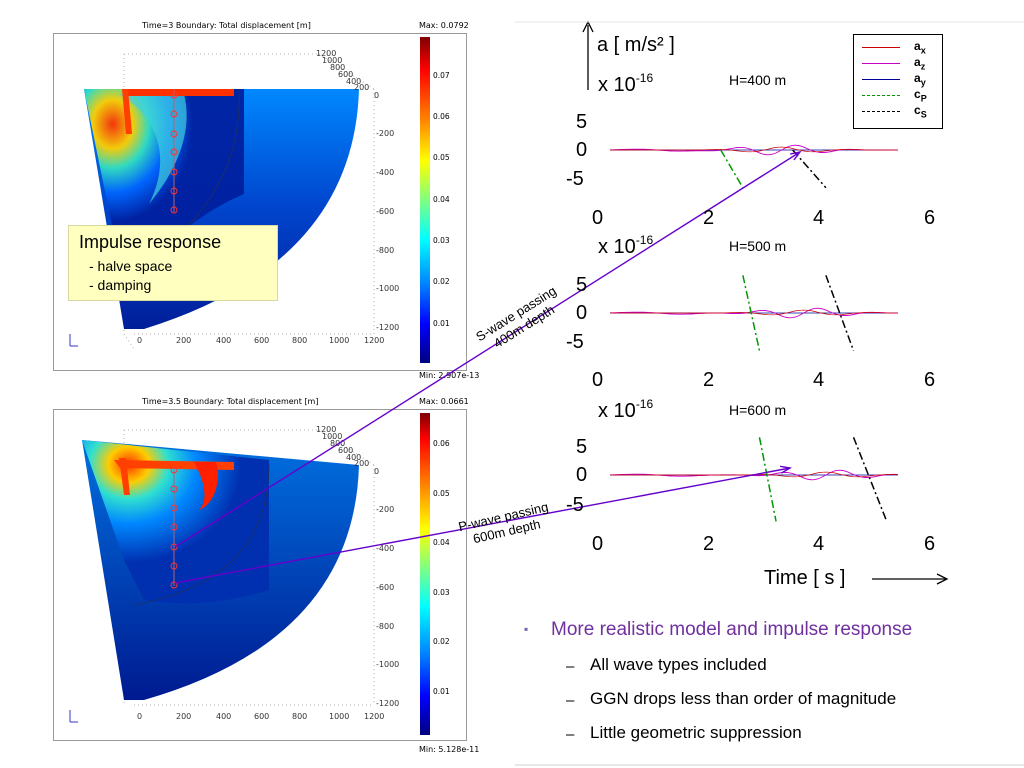 The height and width of the screenshot is (768, 1024). I want to click on colorbar-tick: 0.07, so click(441, 75).